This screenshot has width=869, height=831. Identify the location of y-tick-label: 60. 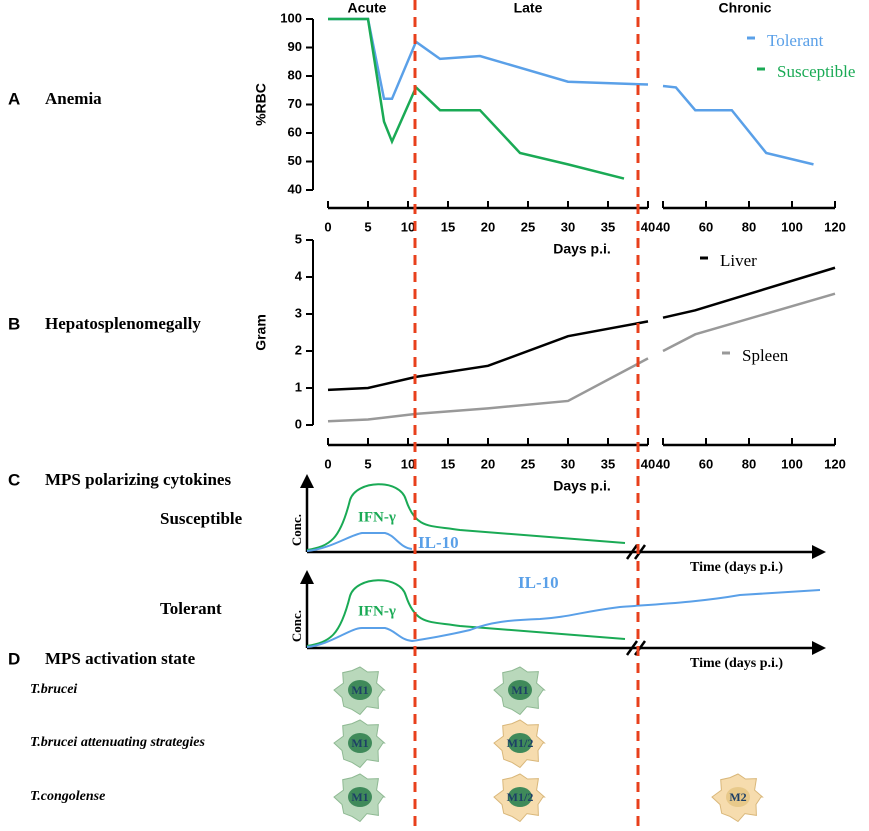
(295, 131).